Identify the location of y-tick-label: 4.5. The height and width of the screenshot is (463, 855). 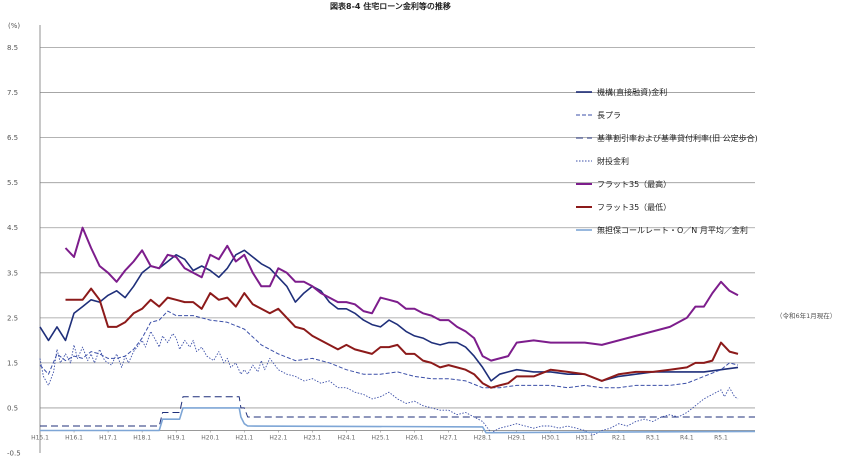
(12, 228).